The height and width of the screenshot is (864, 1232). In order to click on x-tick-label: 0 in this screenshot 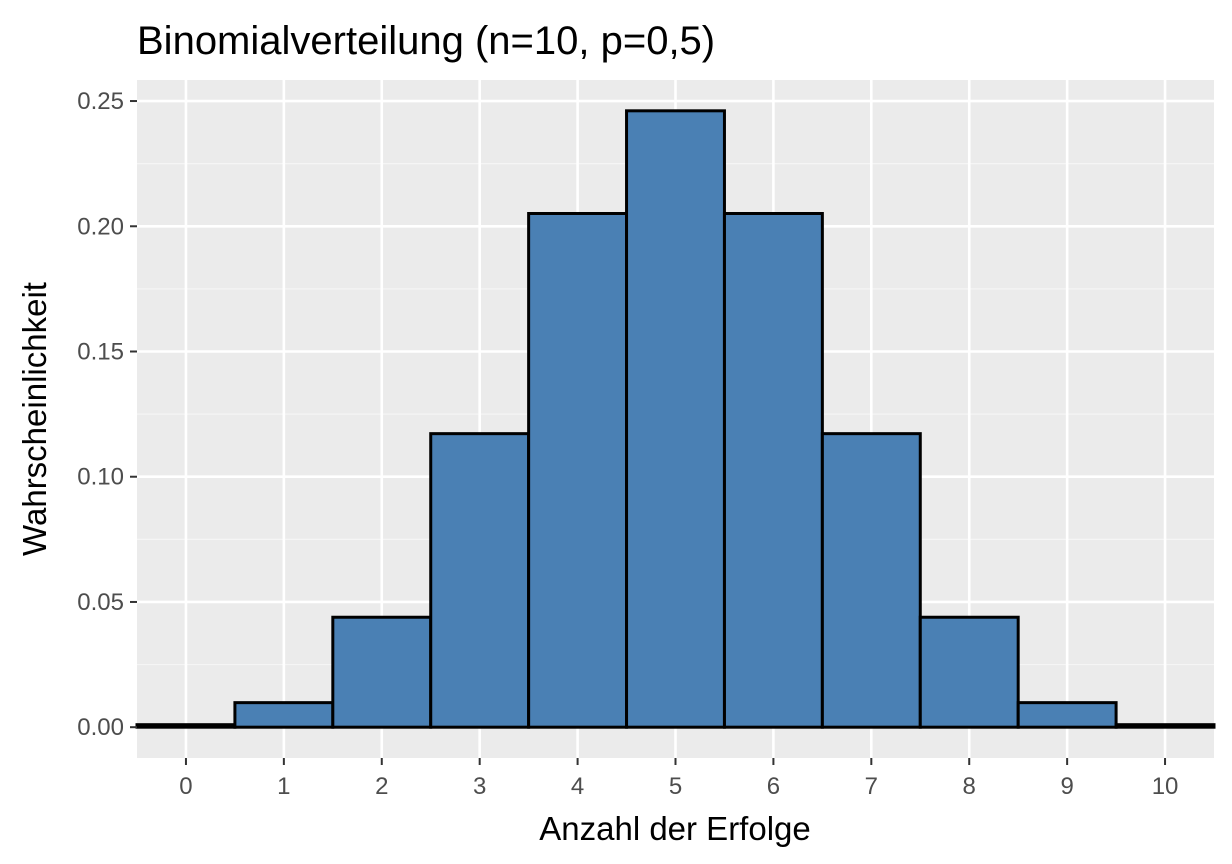, I will do `click(185, 786)`.